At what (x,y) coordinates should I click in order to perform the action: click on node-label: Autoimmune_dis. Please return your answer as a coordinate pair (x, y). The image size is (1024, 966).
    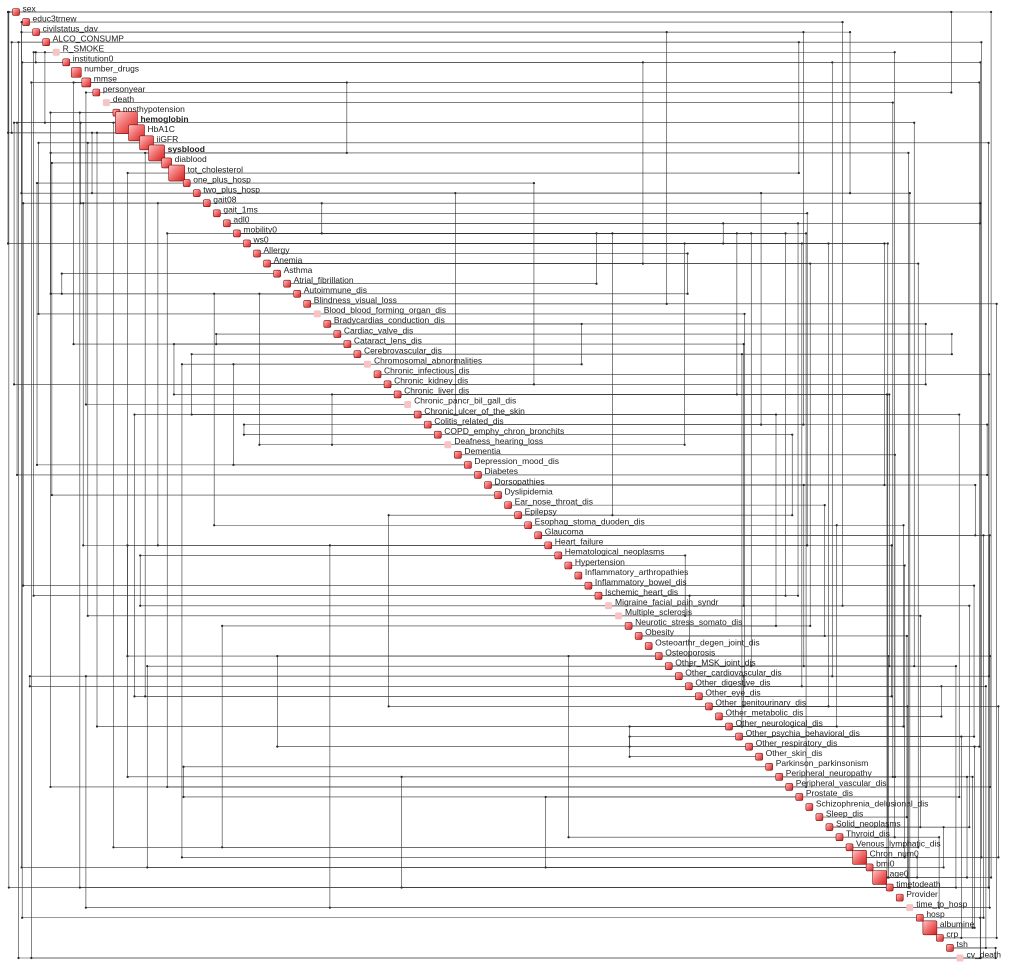
    Looking at the image, I should click on (335, 290).